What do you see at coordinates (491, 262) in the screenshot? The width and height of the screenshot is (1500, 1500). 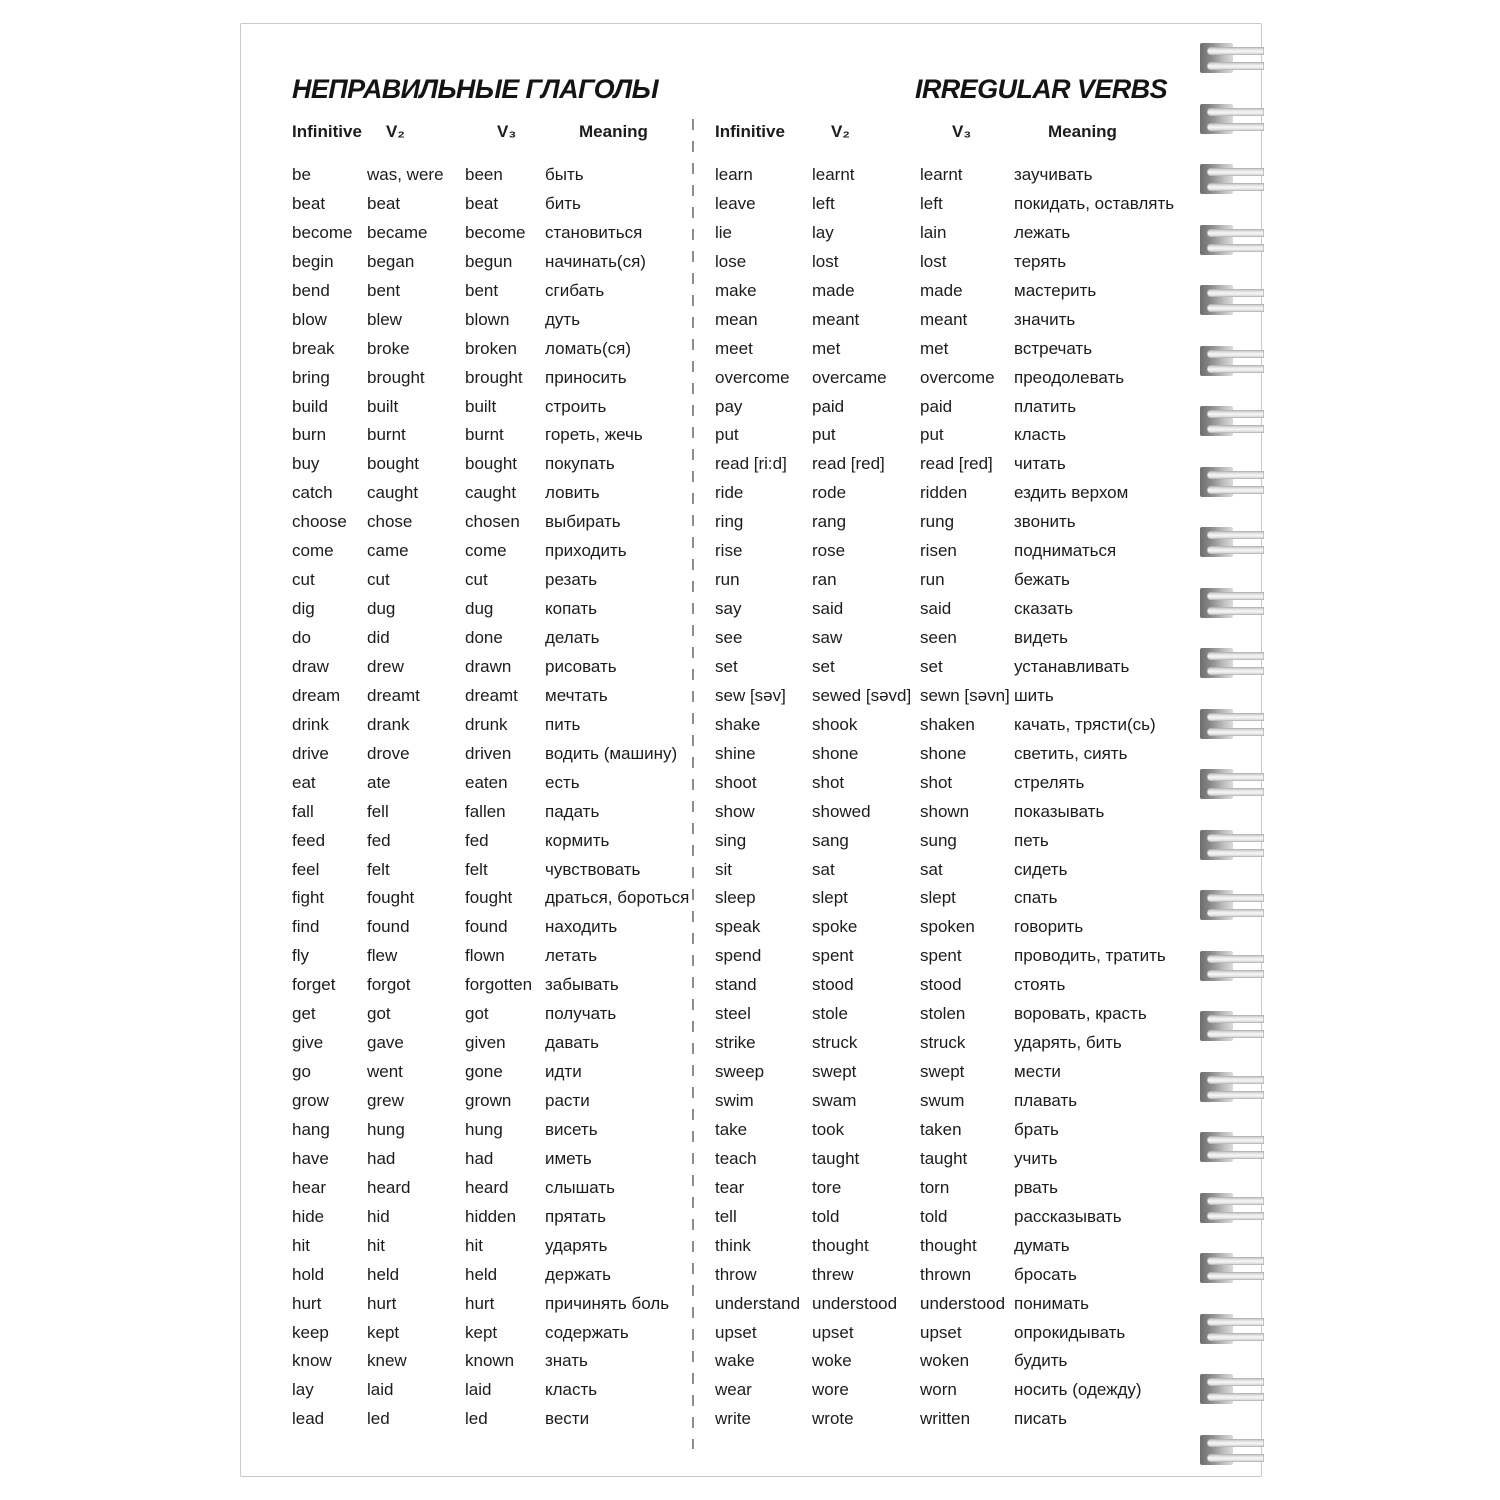 I see `table-row: begin began begun начинать(ся)` at bounding box center [491, 262].